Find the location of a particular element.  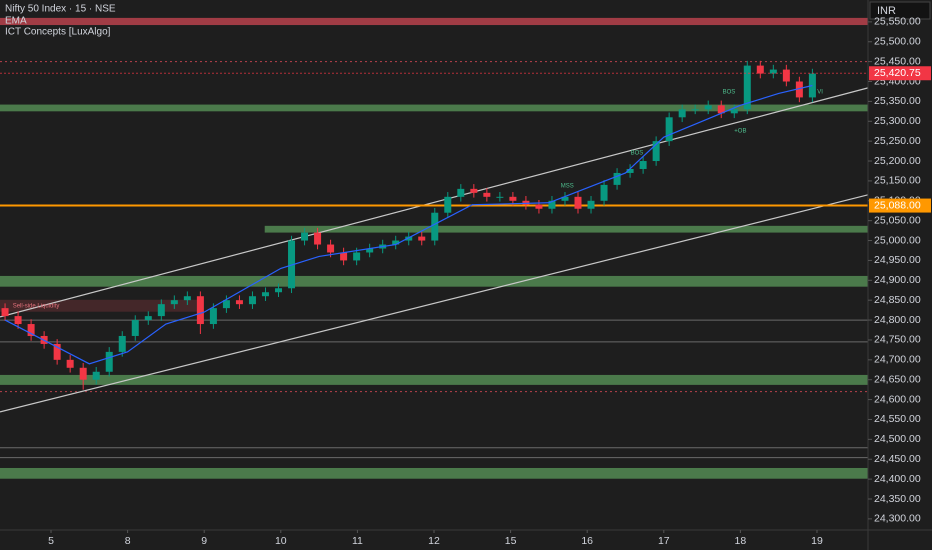

annotation: MSS is located at coordinates (567, 187).